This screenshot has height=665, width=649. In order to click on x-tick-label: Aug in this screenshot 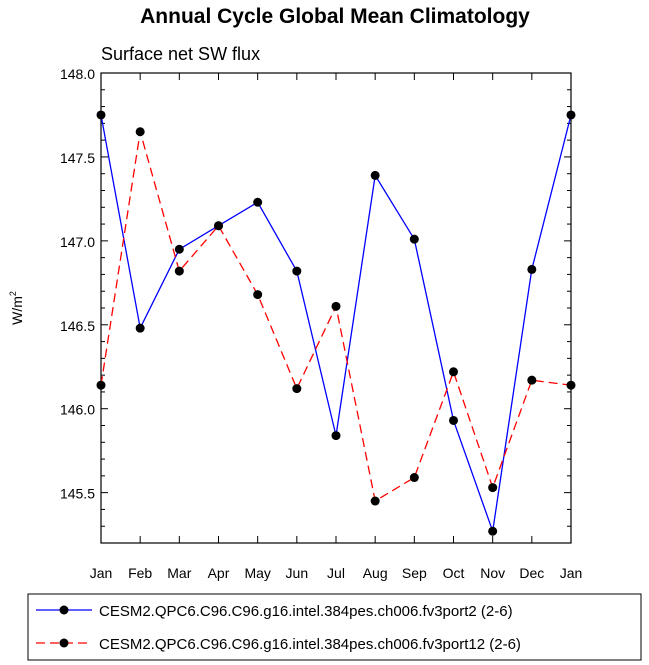, I will do `click(375, 573)`.